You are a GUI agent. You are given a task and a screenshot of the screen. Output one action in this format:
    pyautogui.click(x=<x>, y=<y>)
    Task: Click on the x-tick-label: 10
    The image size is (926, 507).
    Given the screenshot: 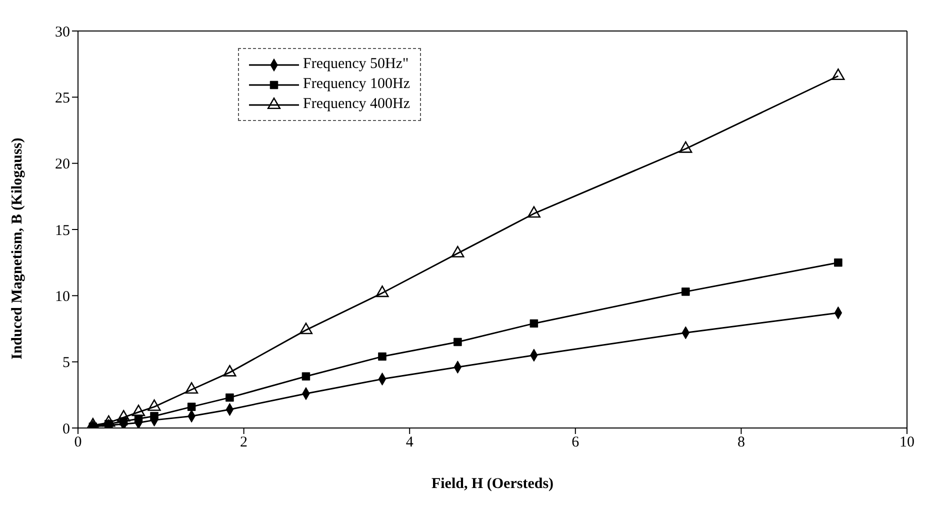 What is the action you would take?
    pyautogui.click(x=907, y=442)
    